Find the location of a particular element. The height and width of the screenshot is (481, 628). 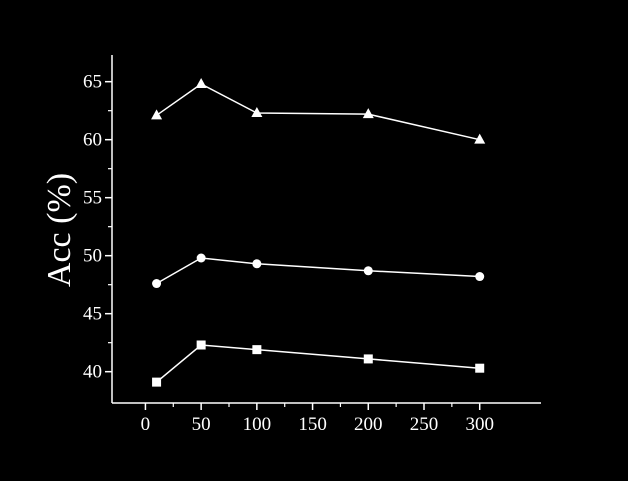

series-square-line is located at coordinates (318, 363).